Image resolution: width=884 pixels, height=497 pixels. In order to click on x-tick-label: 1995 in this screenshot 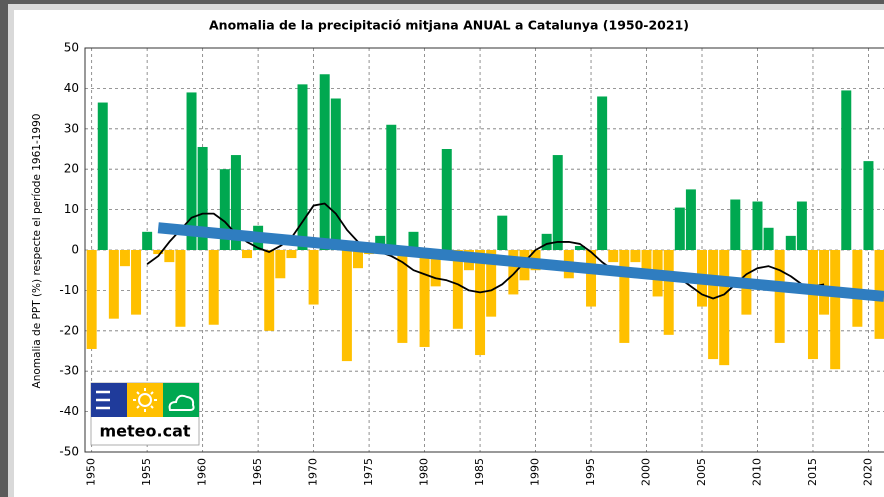, I will do `click(590, 472)`.